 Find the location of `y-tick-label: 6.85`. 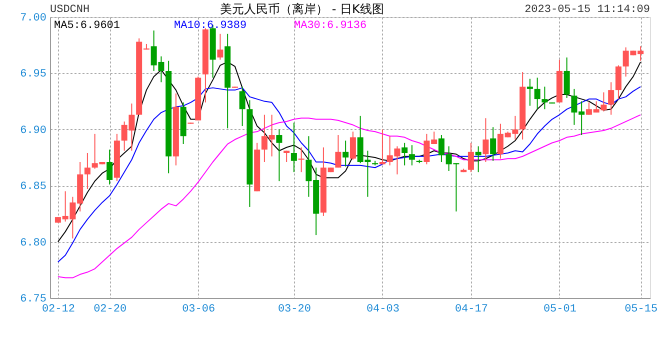

y-tick-label: 6.85 is located at coordinates (33, 187).